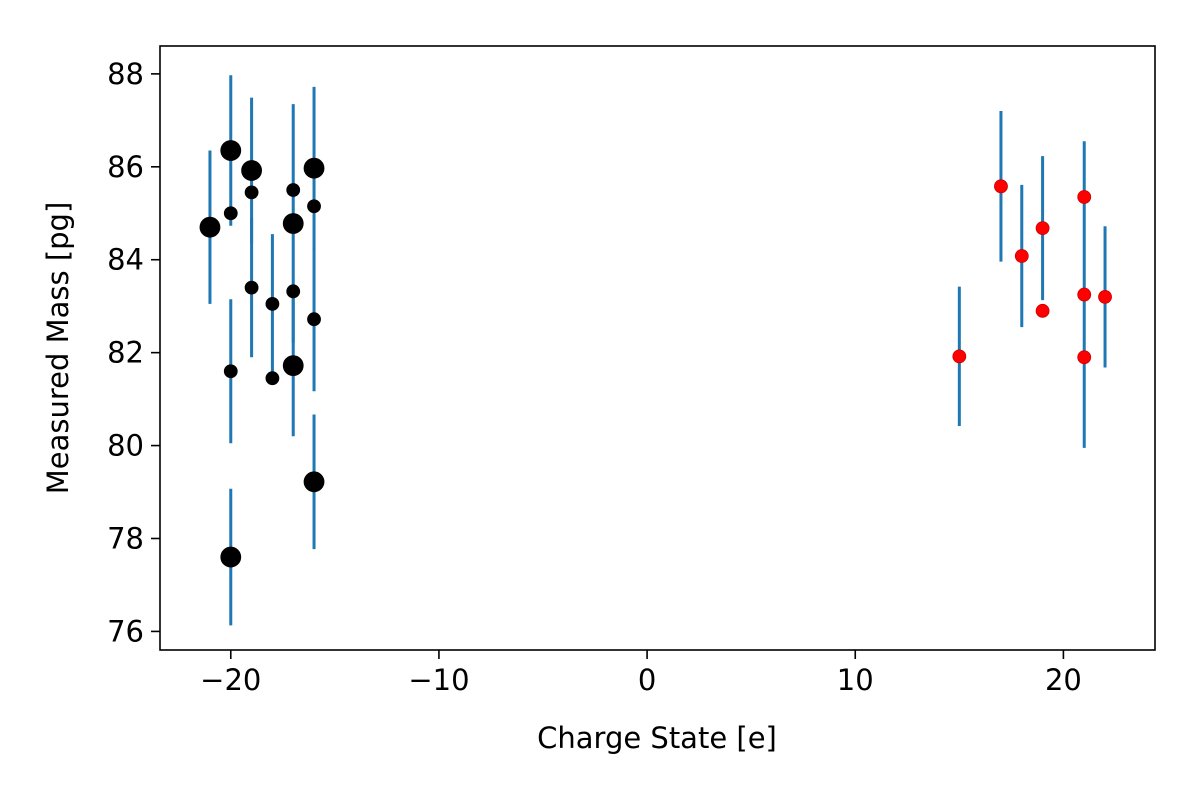 The width and height of the screenshot is (1200, 800). What do you see at coordinates (657, 738) in the screenshot?
I see `x-axis-label: Charge State [e]` at bounding box center [657, 738].